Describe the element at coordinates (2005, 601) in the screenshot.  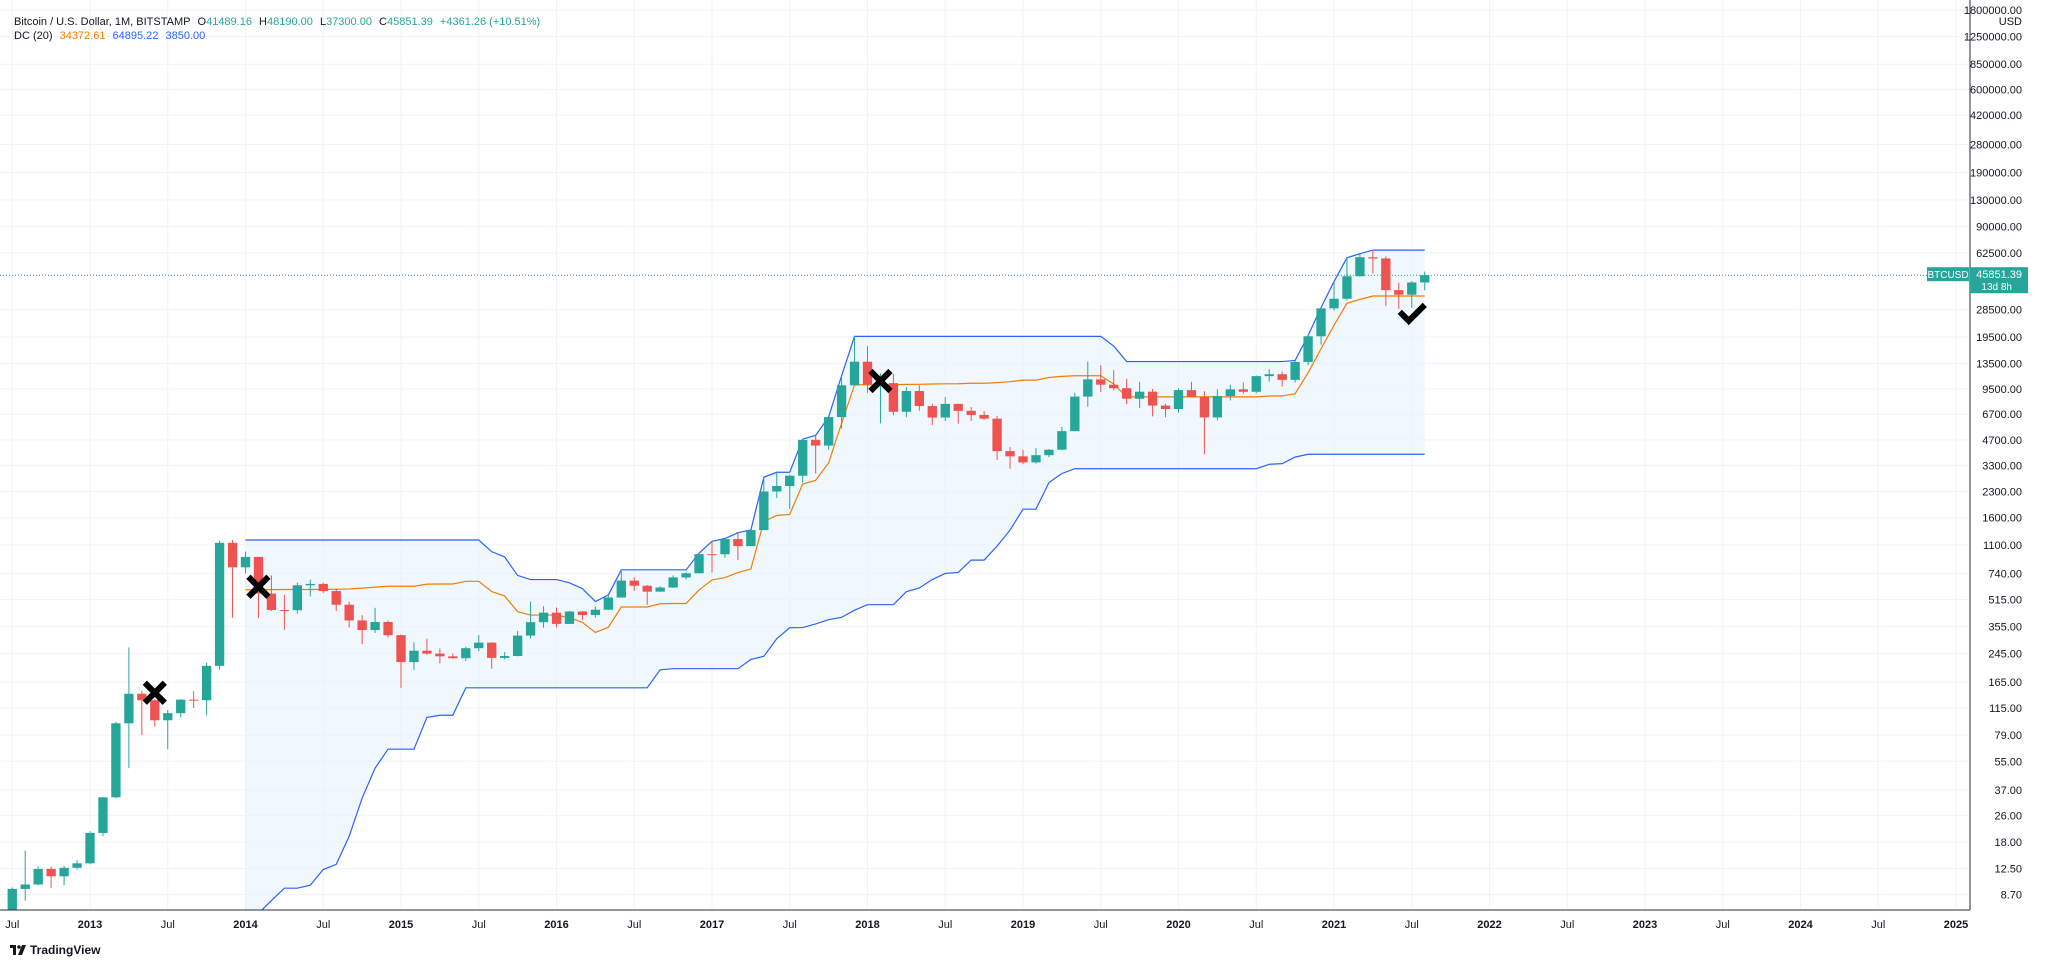
I see `y-tick-label: 515.00` at that location.